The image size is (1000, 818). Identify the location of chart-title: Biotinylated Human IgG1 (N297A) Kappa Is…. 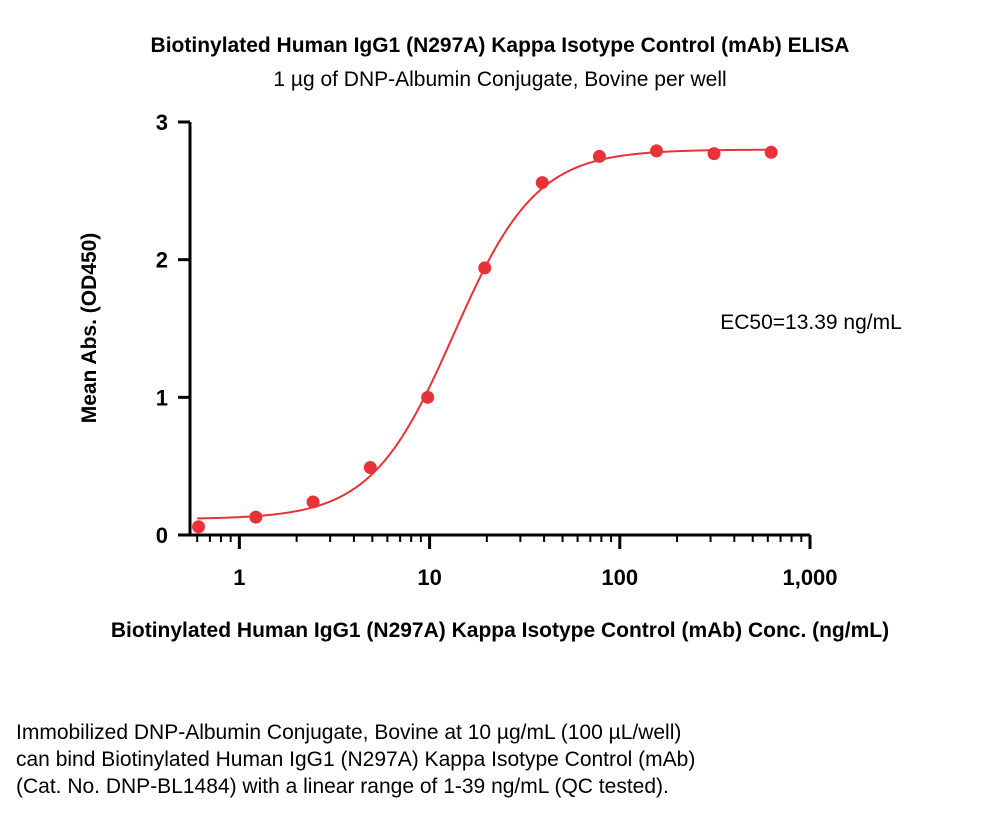
(500, 45).